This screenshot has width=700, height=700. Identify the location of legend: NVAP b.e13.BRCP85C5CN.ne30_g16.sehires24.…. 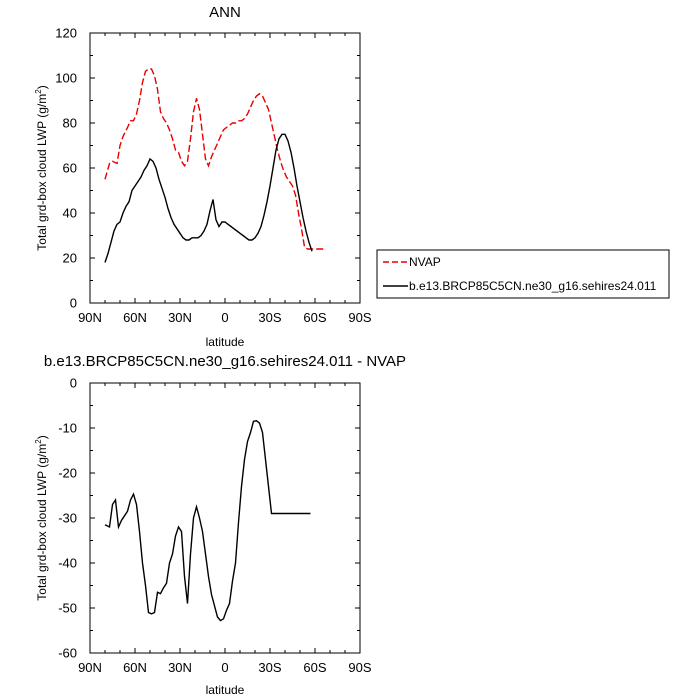
(523, 274).